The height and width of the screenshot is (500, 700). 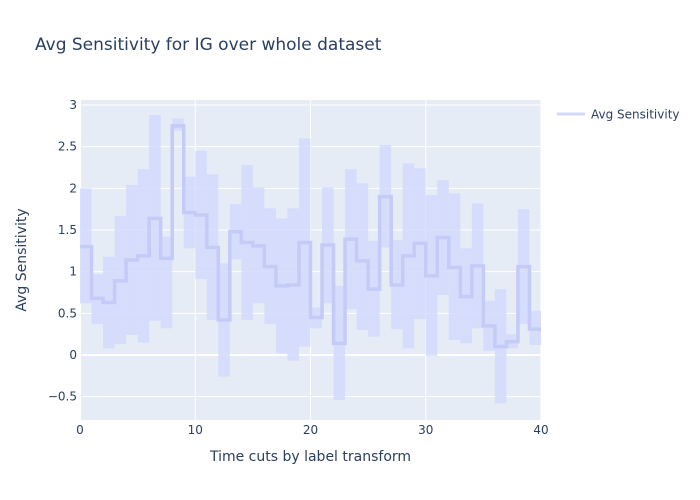 I want to click on x-tick-label: 30, so click(x=425, y=430).